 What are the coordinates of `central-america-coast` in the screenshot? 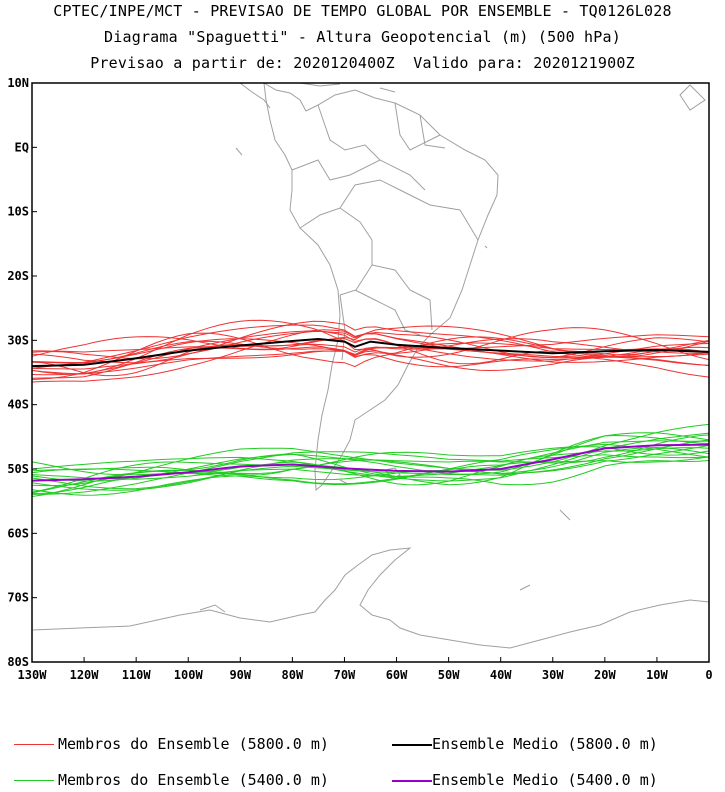 It's located at (470, 165).